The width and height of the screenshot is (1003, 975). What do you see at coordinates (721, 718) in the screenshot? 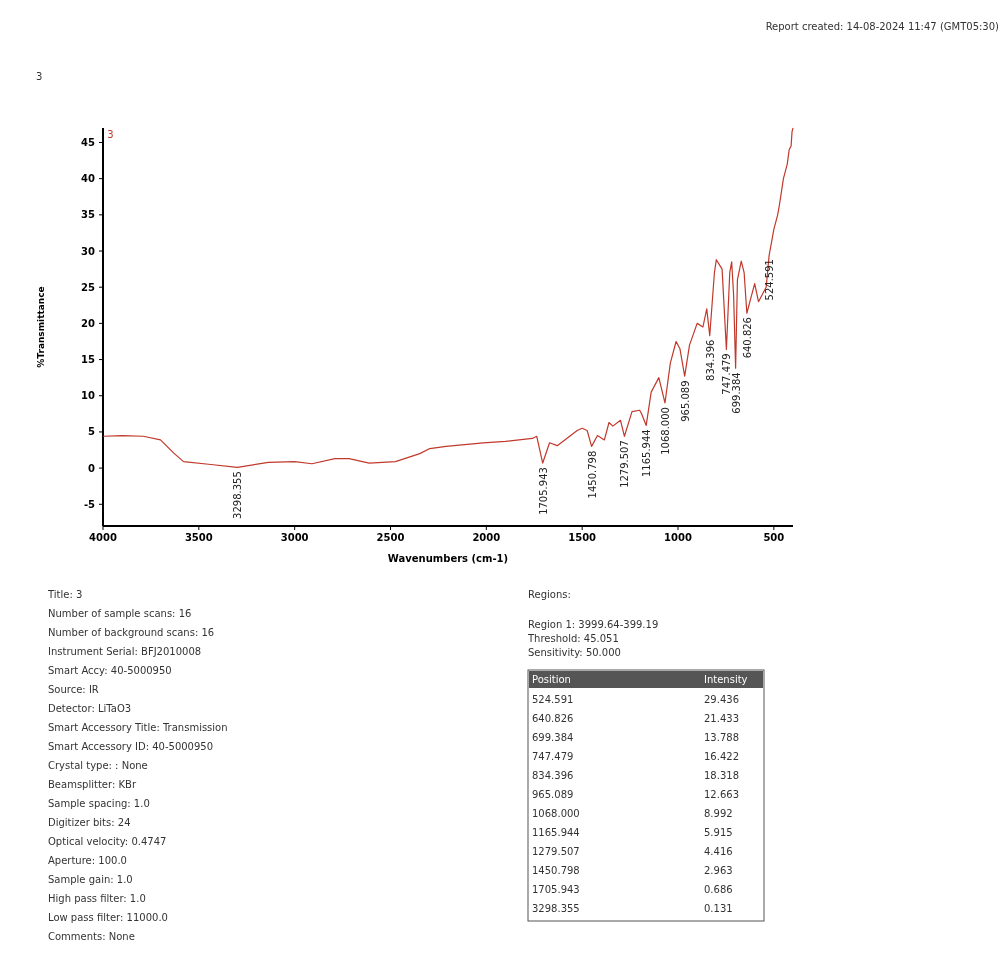
I see `text: 21.433` at bounding box center [721, 718].